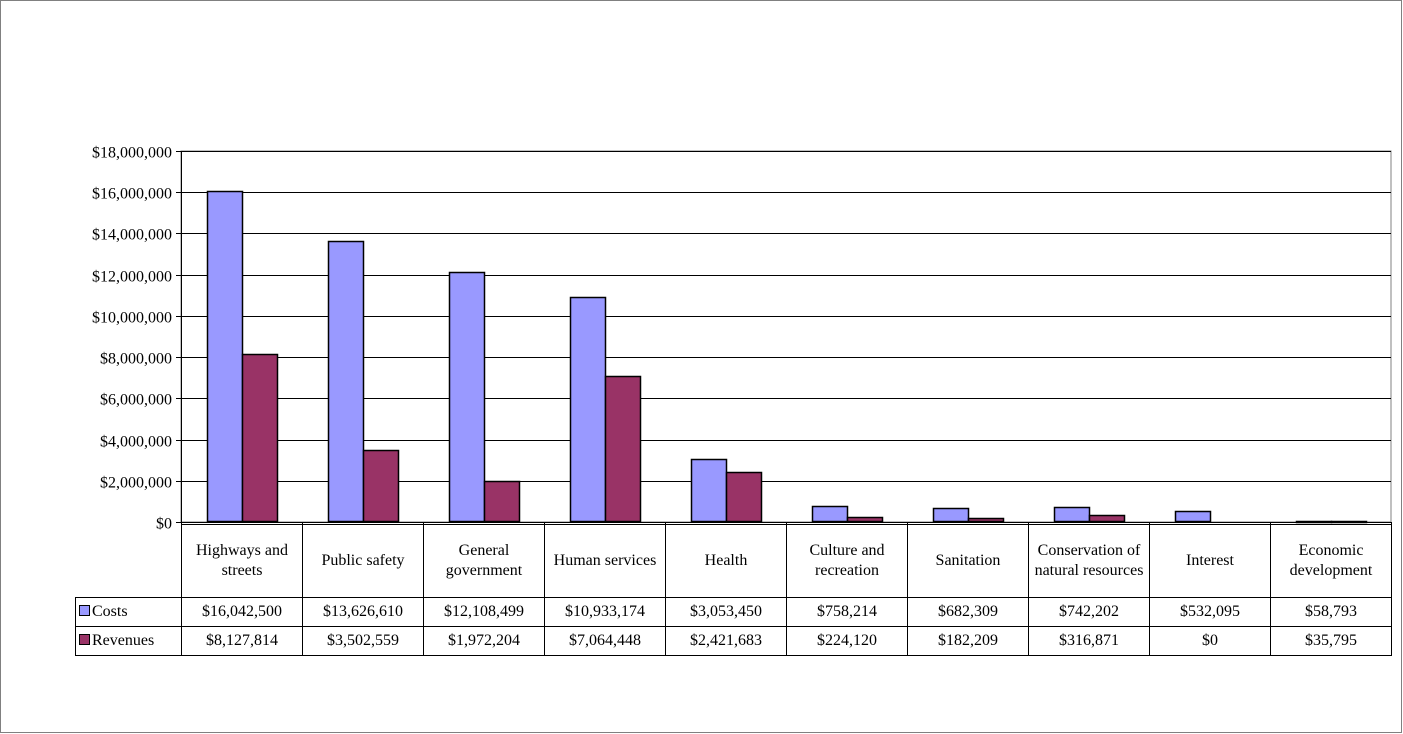 Image resolution: width=1403 pixels, height=734 pixels. I want to click on data-cell: $224,120, so click(847, 641).